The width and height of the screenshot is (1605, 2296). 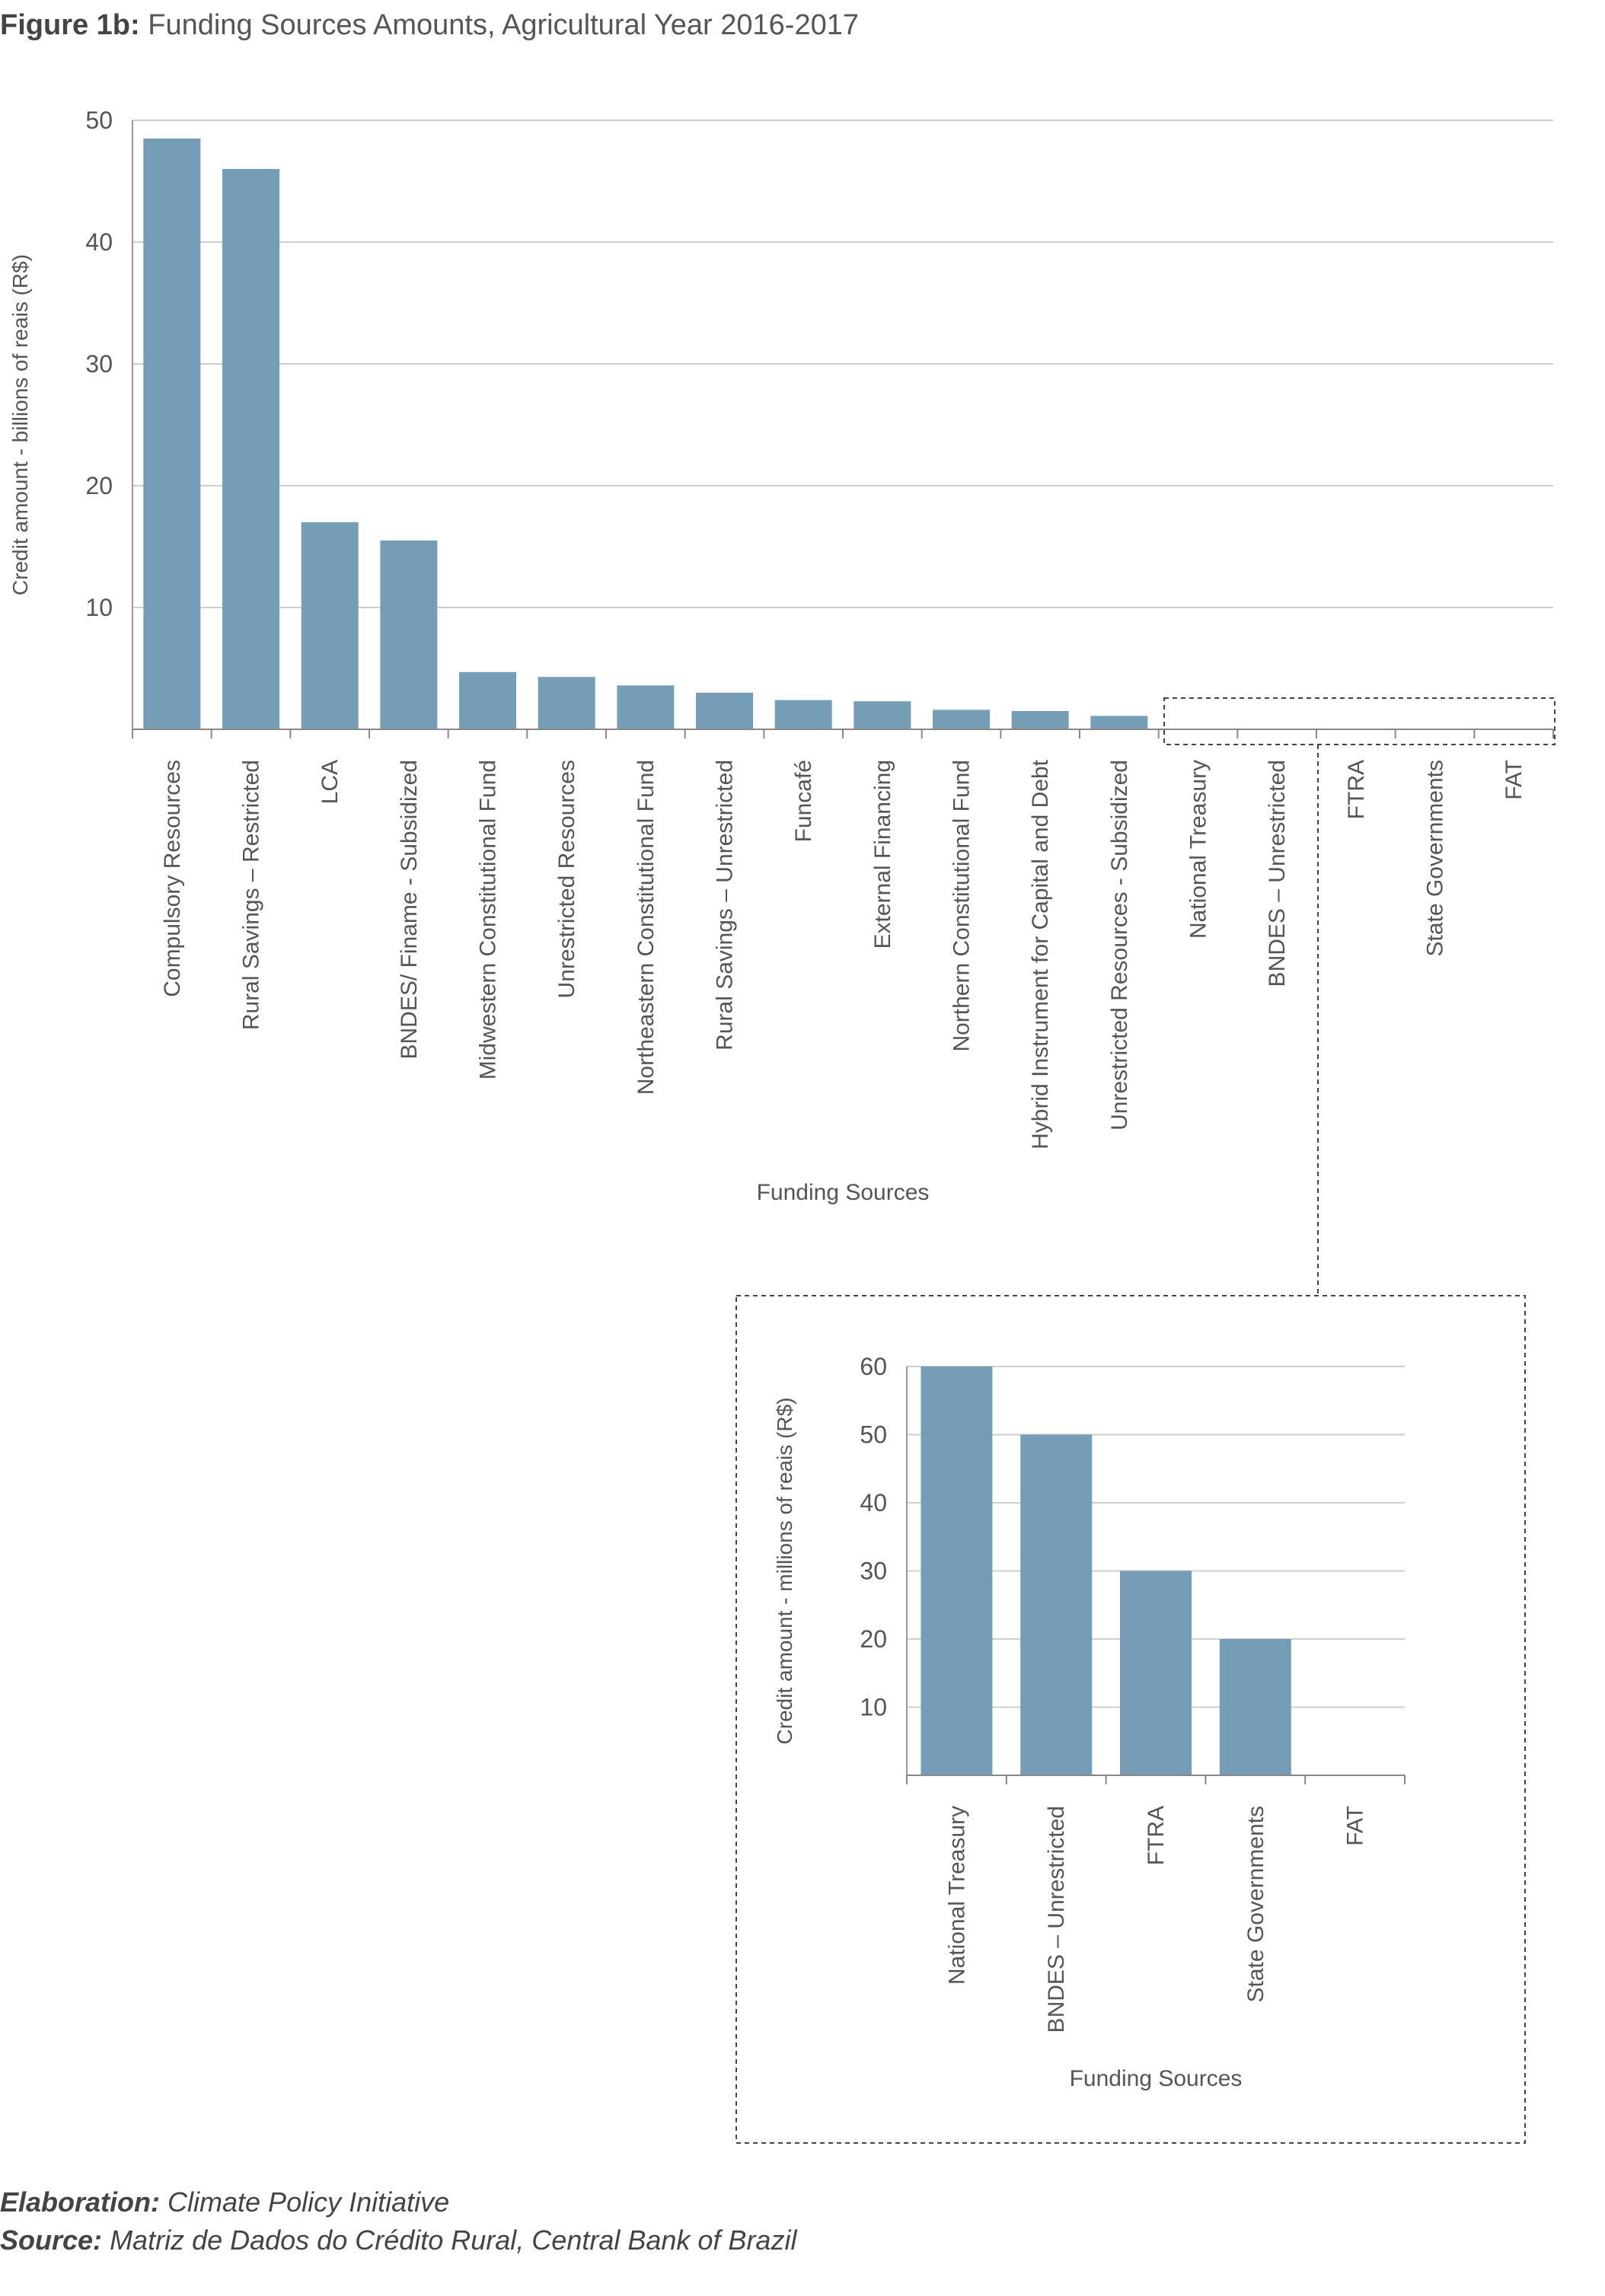 I want to click on main-category-label: State Governments, so click(x=1435, y=858).